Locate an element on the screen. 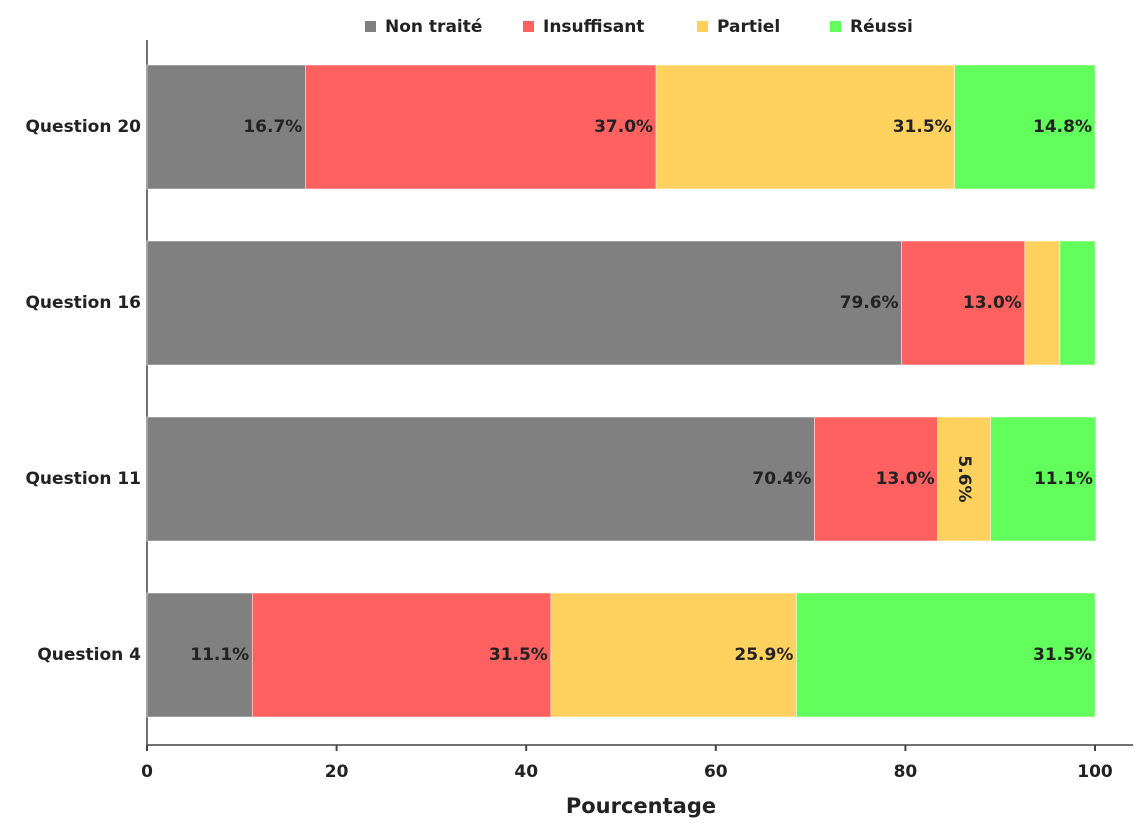 Image resolution: width=1135 pixels, height=823 pixels. value-label: 5.6% is located at coordinates (964, 478).